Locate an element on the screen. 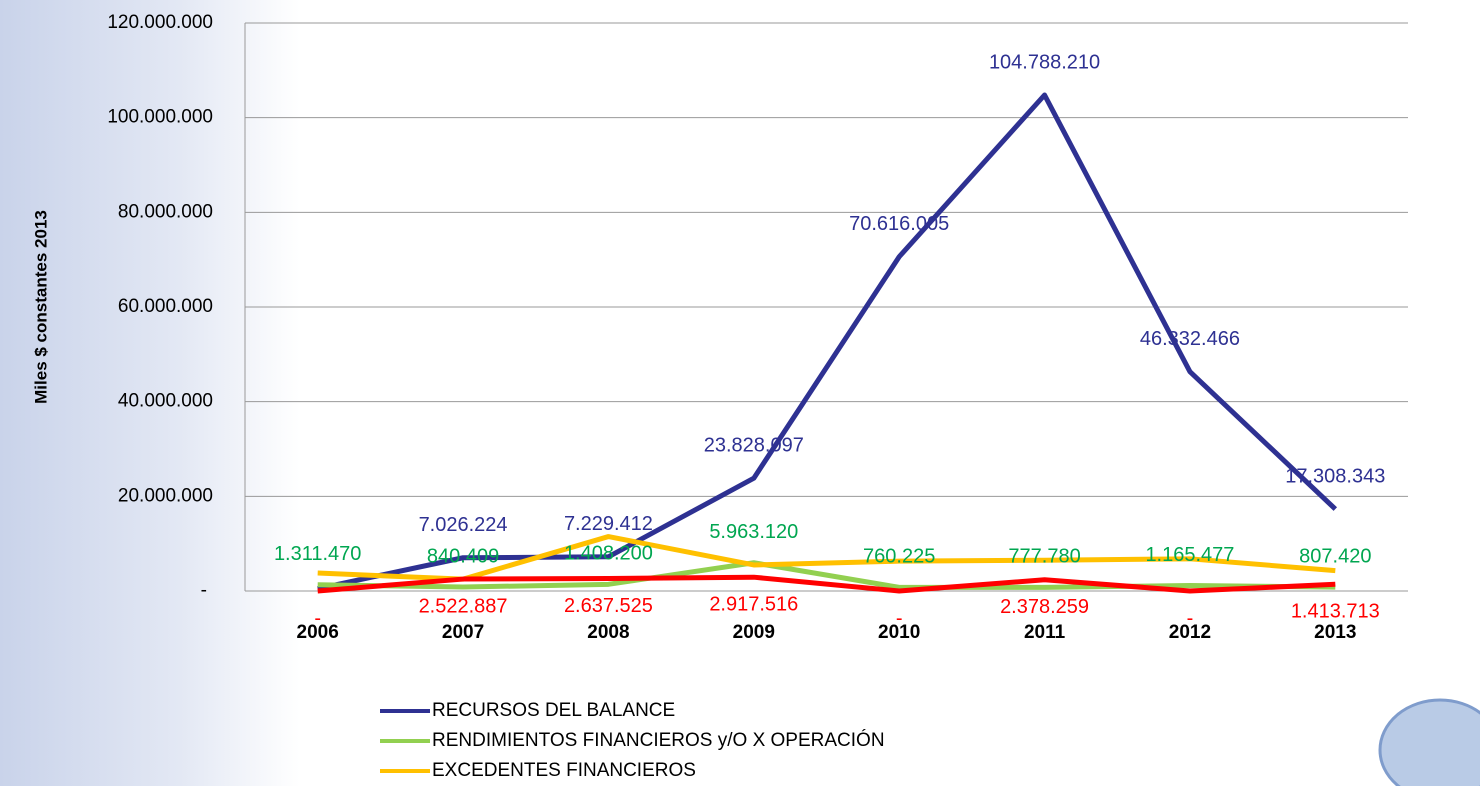 The height and width of the screenshot is (786, 1480). x-tick-label: 2006 is located at coordinates (318, 632).